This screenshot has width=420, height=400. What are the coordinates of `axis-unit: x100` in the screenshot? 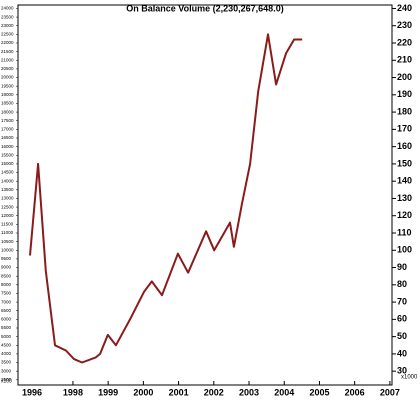 It's located at (6, 381).